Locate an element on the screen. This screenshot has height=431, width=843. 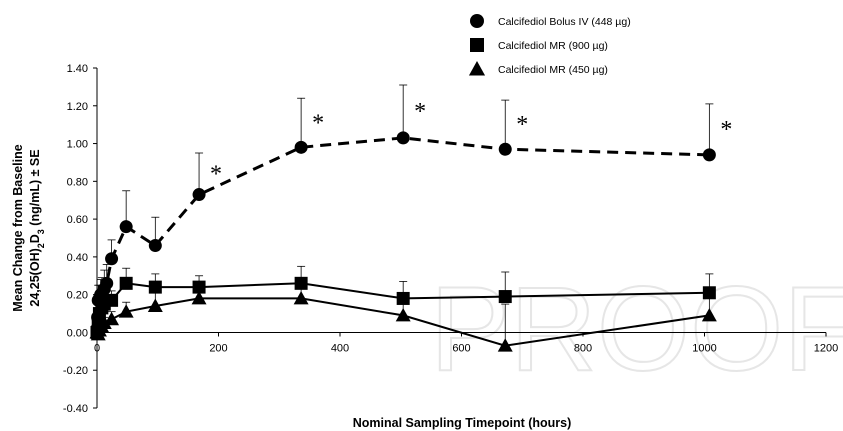
y-tick-label: 1.40 is located at coordinates (77, 69).